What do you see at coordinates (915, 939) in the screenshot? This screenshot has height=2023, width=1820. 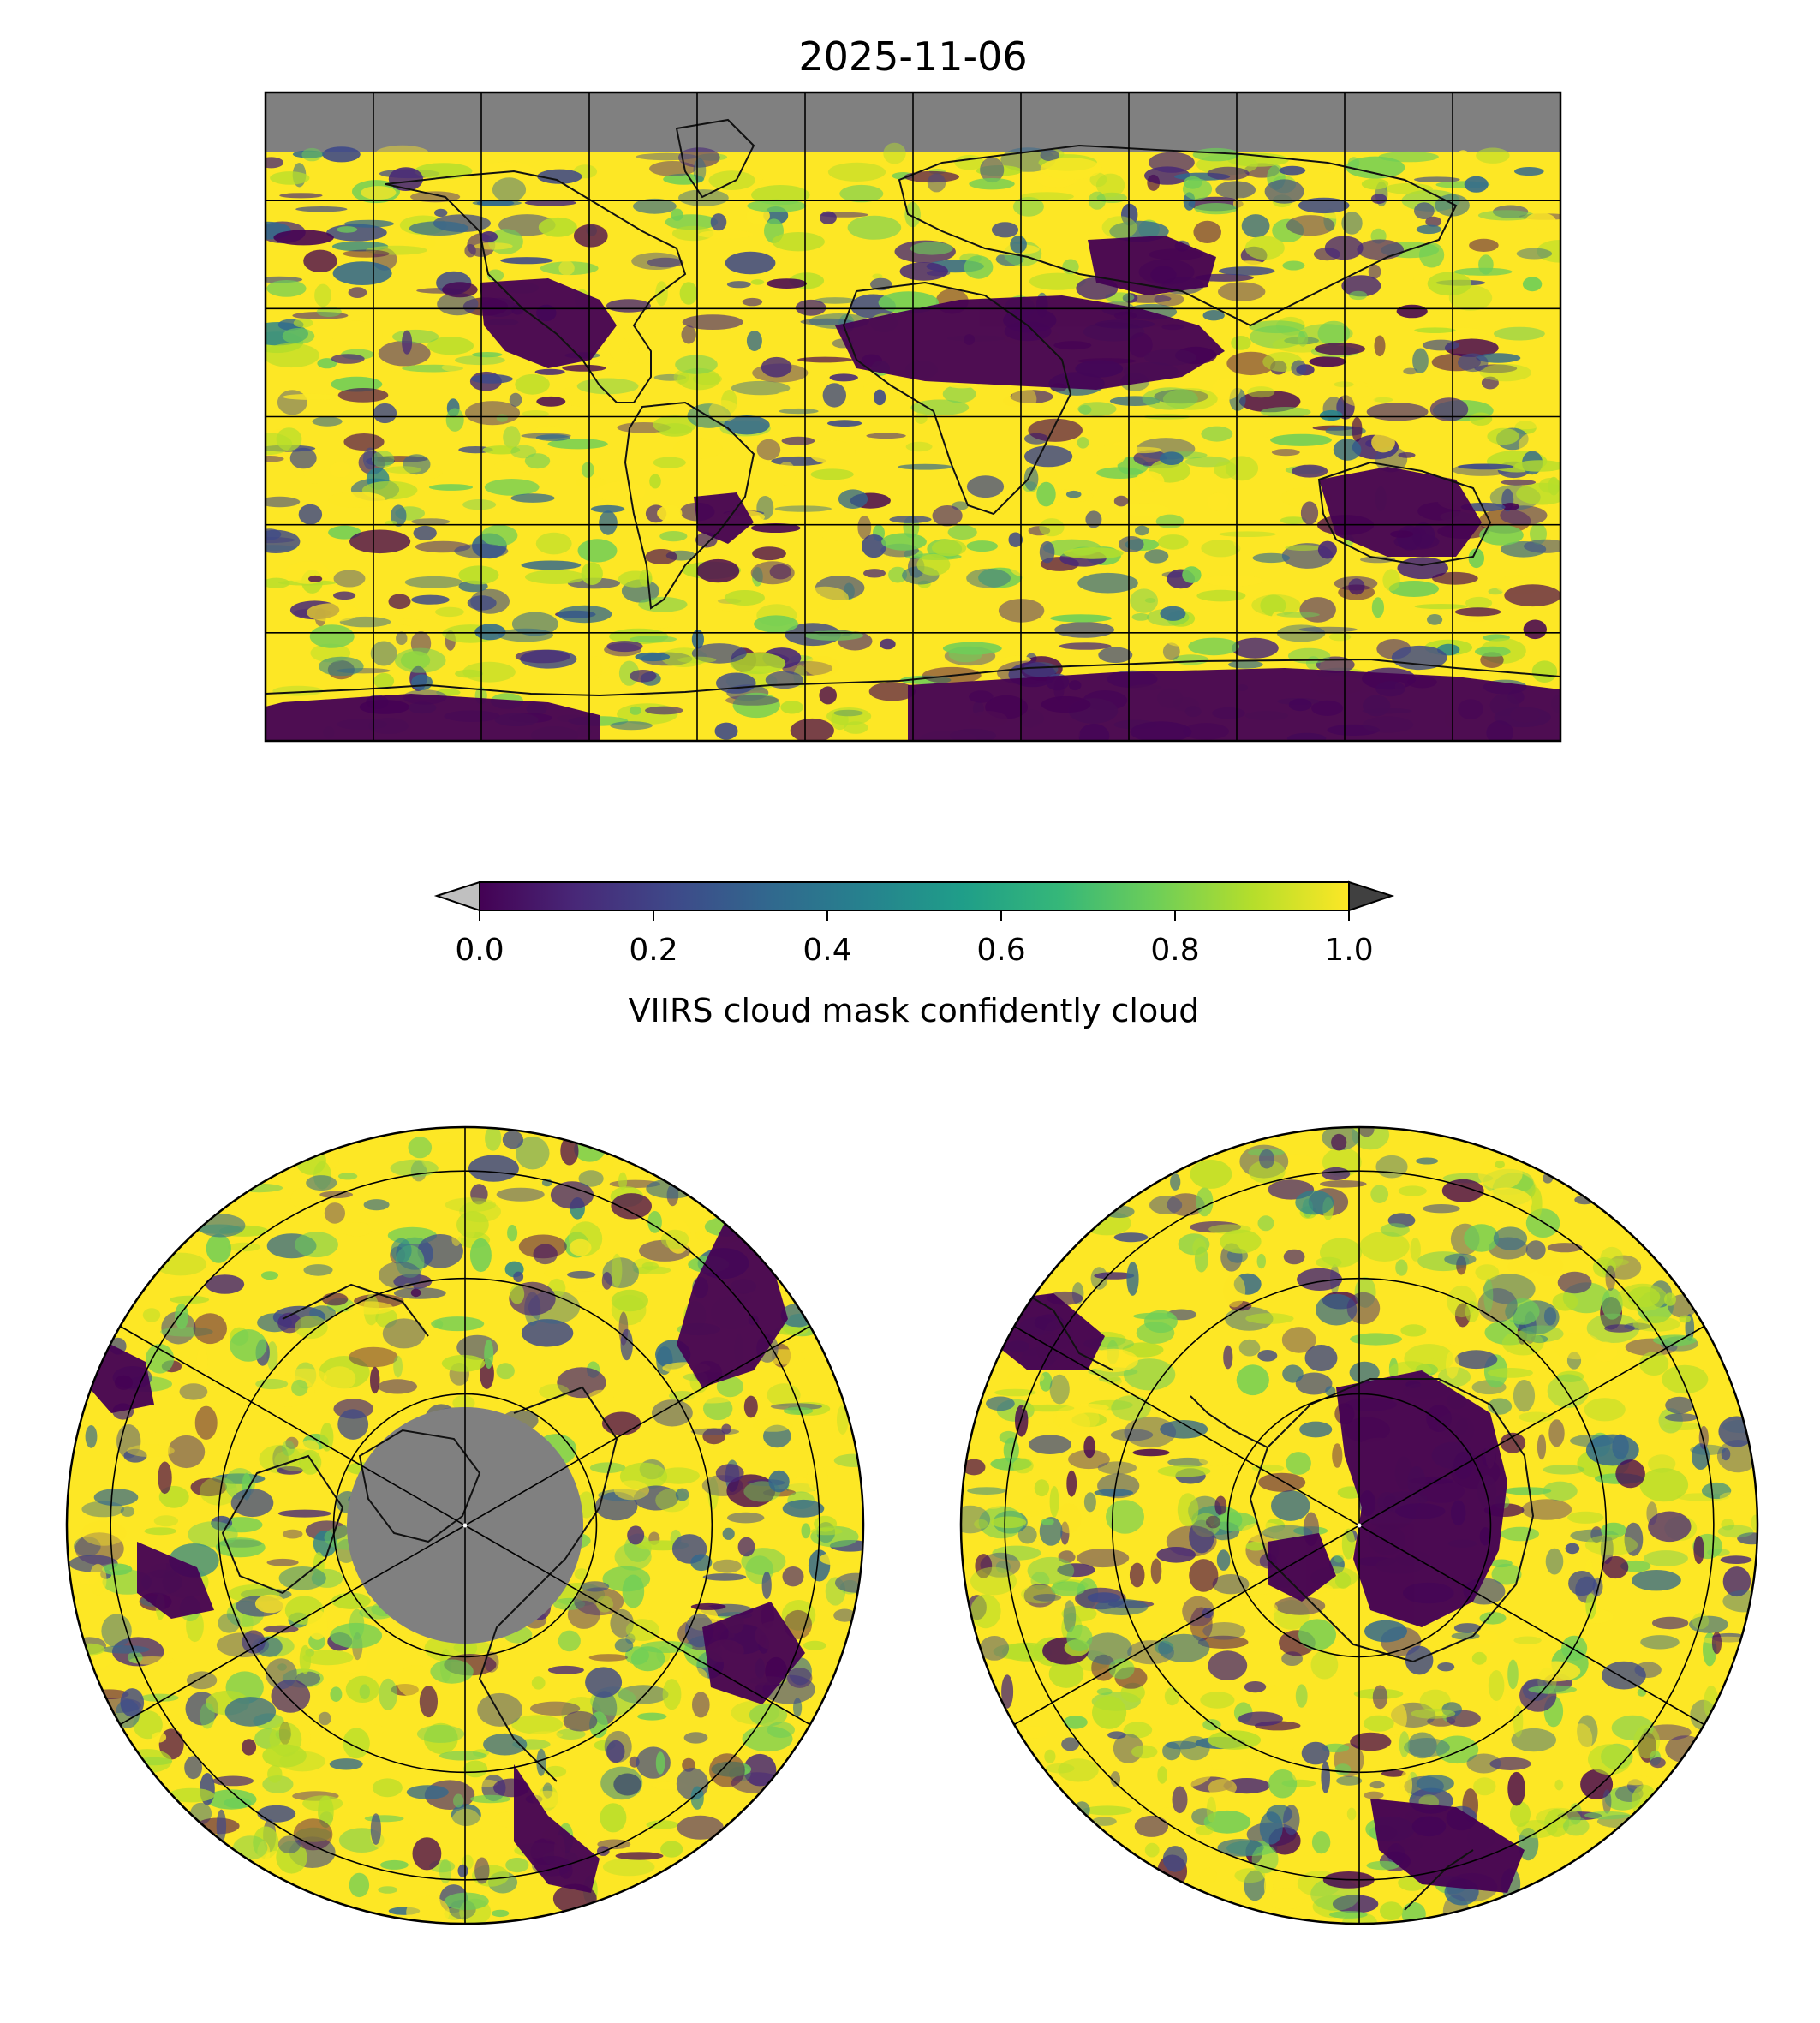 I see `colorbar-ticks: 0.0 0.2 0.4 0.6 0.8 1.0` at bounding box center [915, 939].